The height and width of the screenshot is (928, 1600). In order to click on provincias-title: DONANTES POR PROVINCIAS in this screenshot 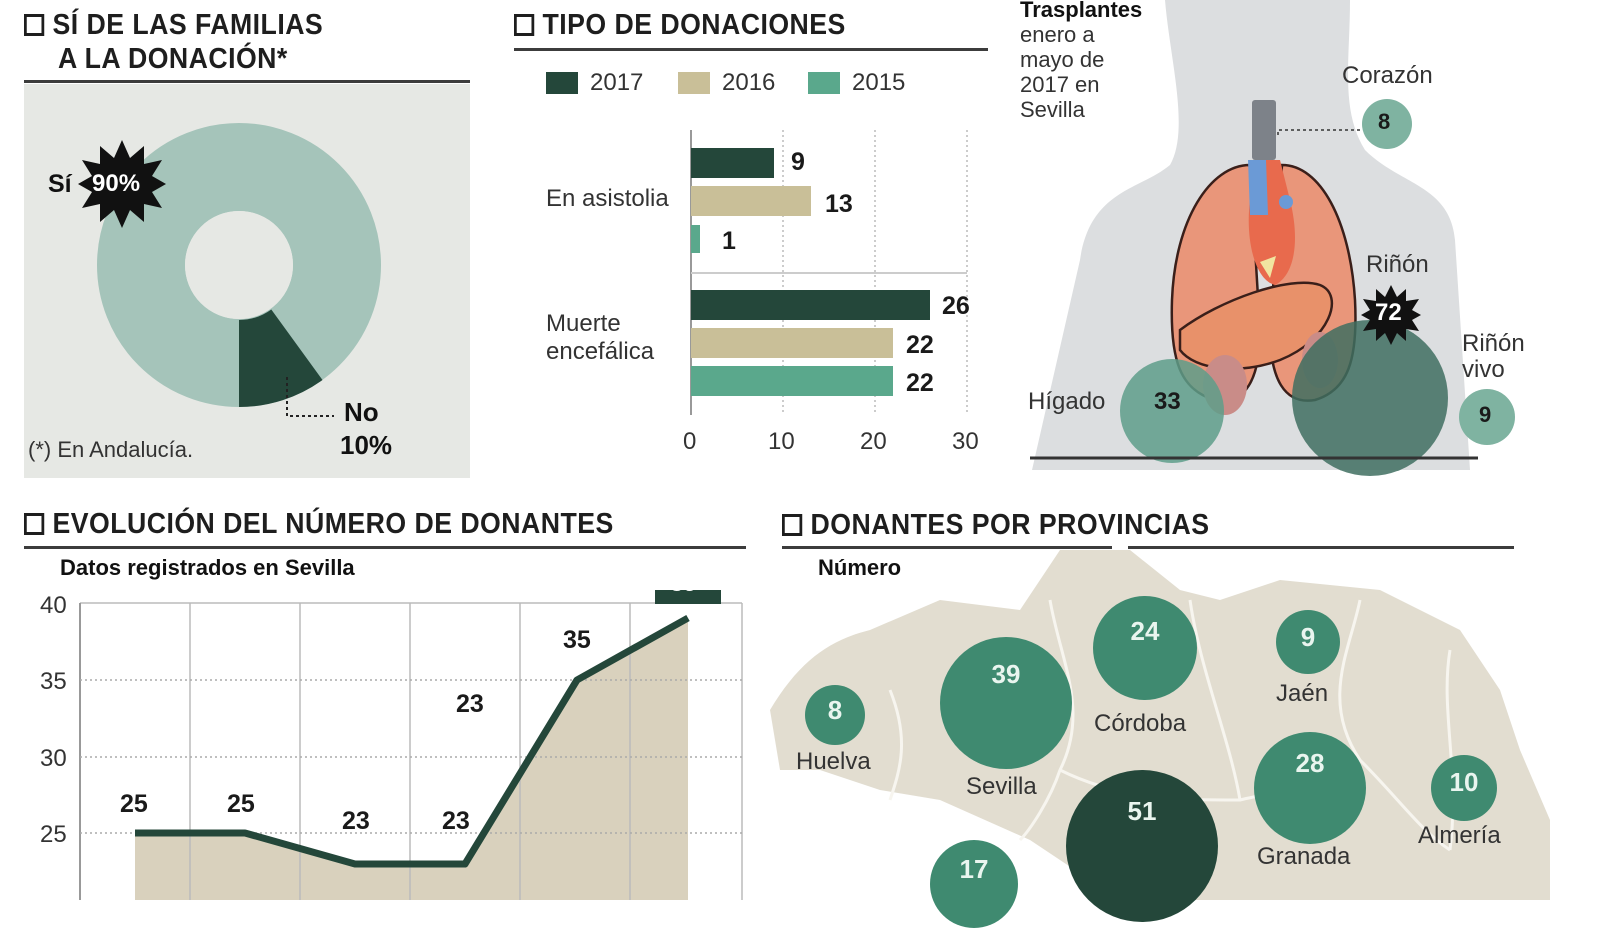, I will do `click(995, 525)`.